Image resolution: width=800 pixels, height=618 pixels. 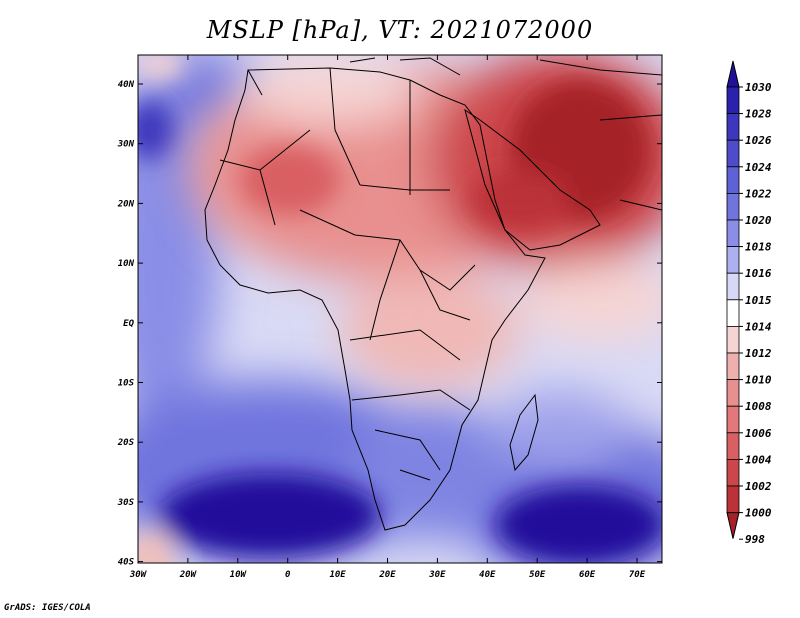 I want to click on colorbar-label: 1014, so click(x=758, y=326).